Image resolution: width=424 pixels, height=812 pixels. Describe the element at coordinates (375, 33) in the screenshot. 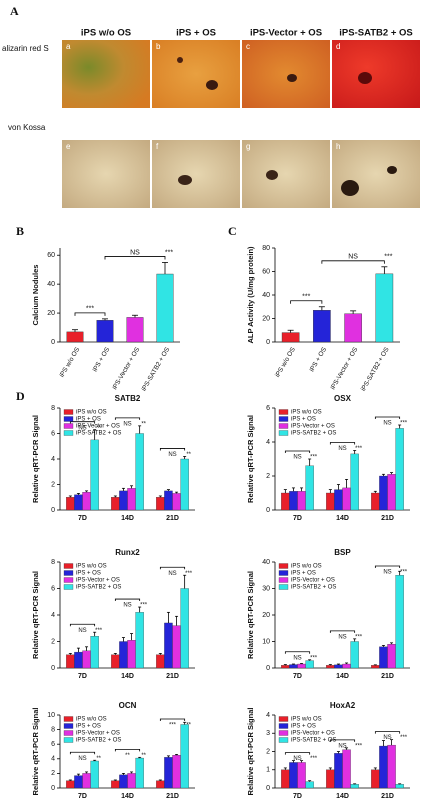

I see `column-label: iPS-SATB2 + OS` at that location.